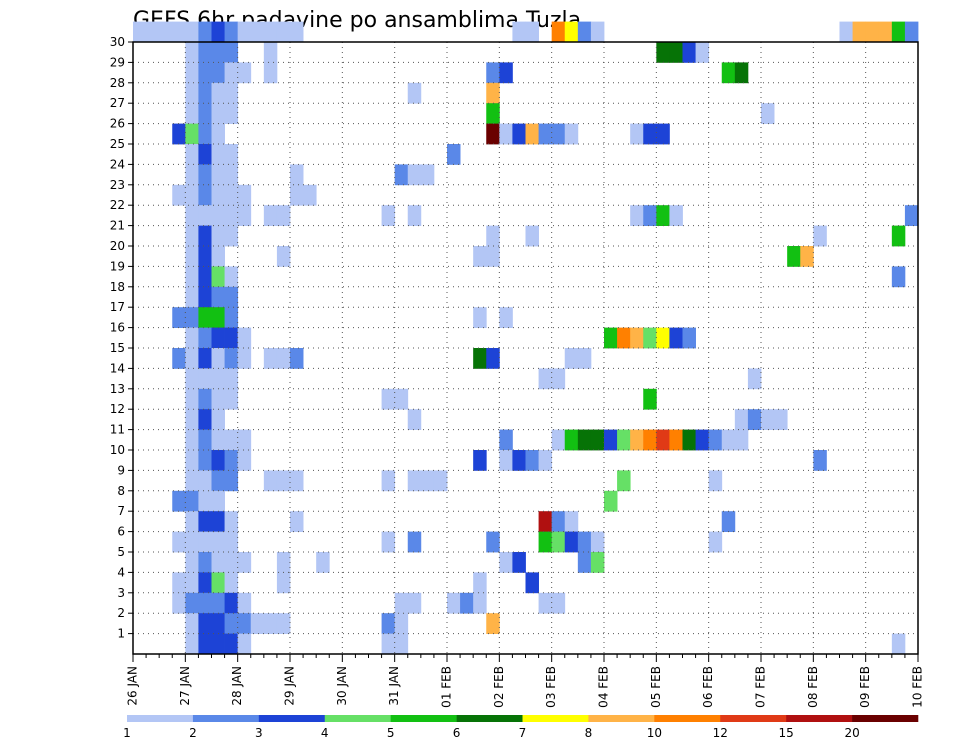  What do you see at coordinates (117, 62) in the screenshot?
I see `y-tick-label: 29` at bounding box center [117, 62].